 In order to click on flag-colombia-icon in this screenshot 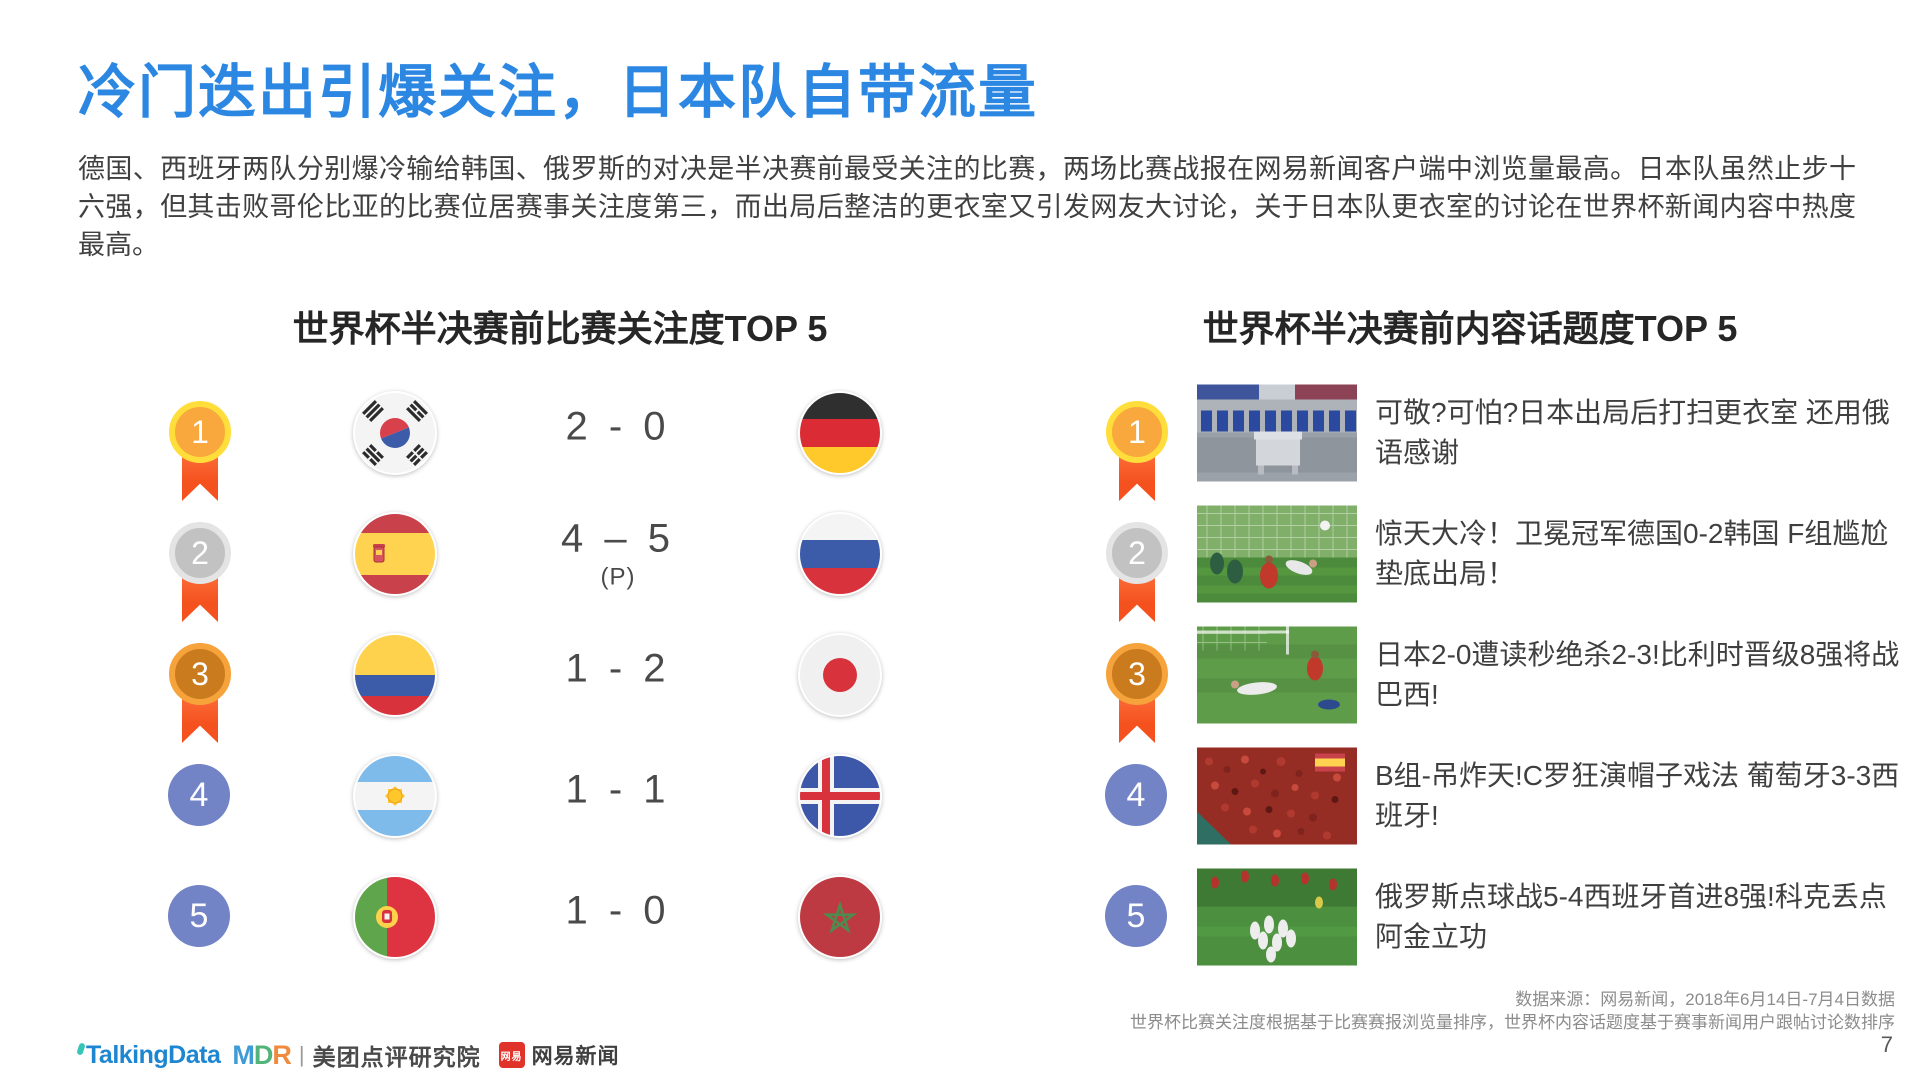, I will do `click(395, 674)`.